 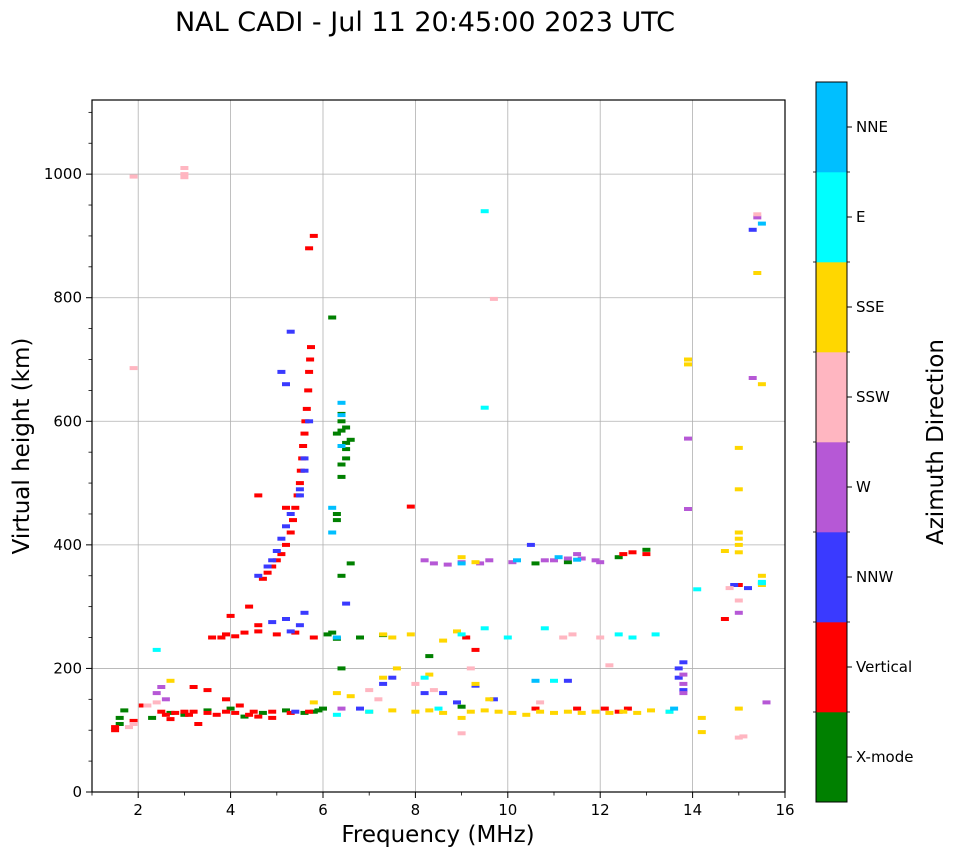 I want to click on x-tick-label: 14, so click(x=692, y=810).